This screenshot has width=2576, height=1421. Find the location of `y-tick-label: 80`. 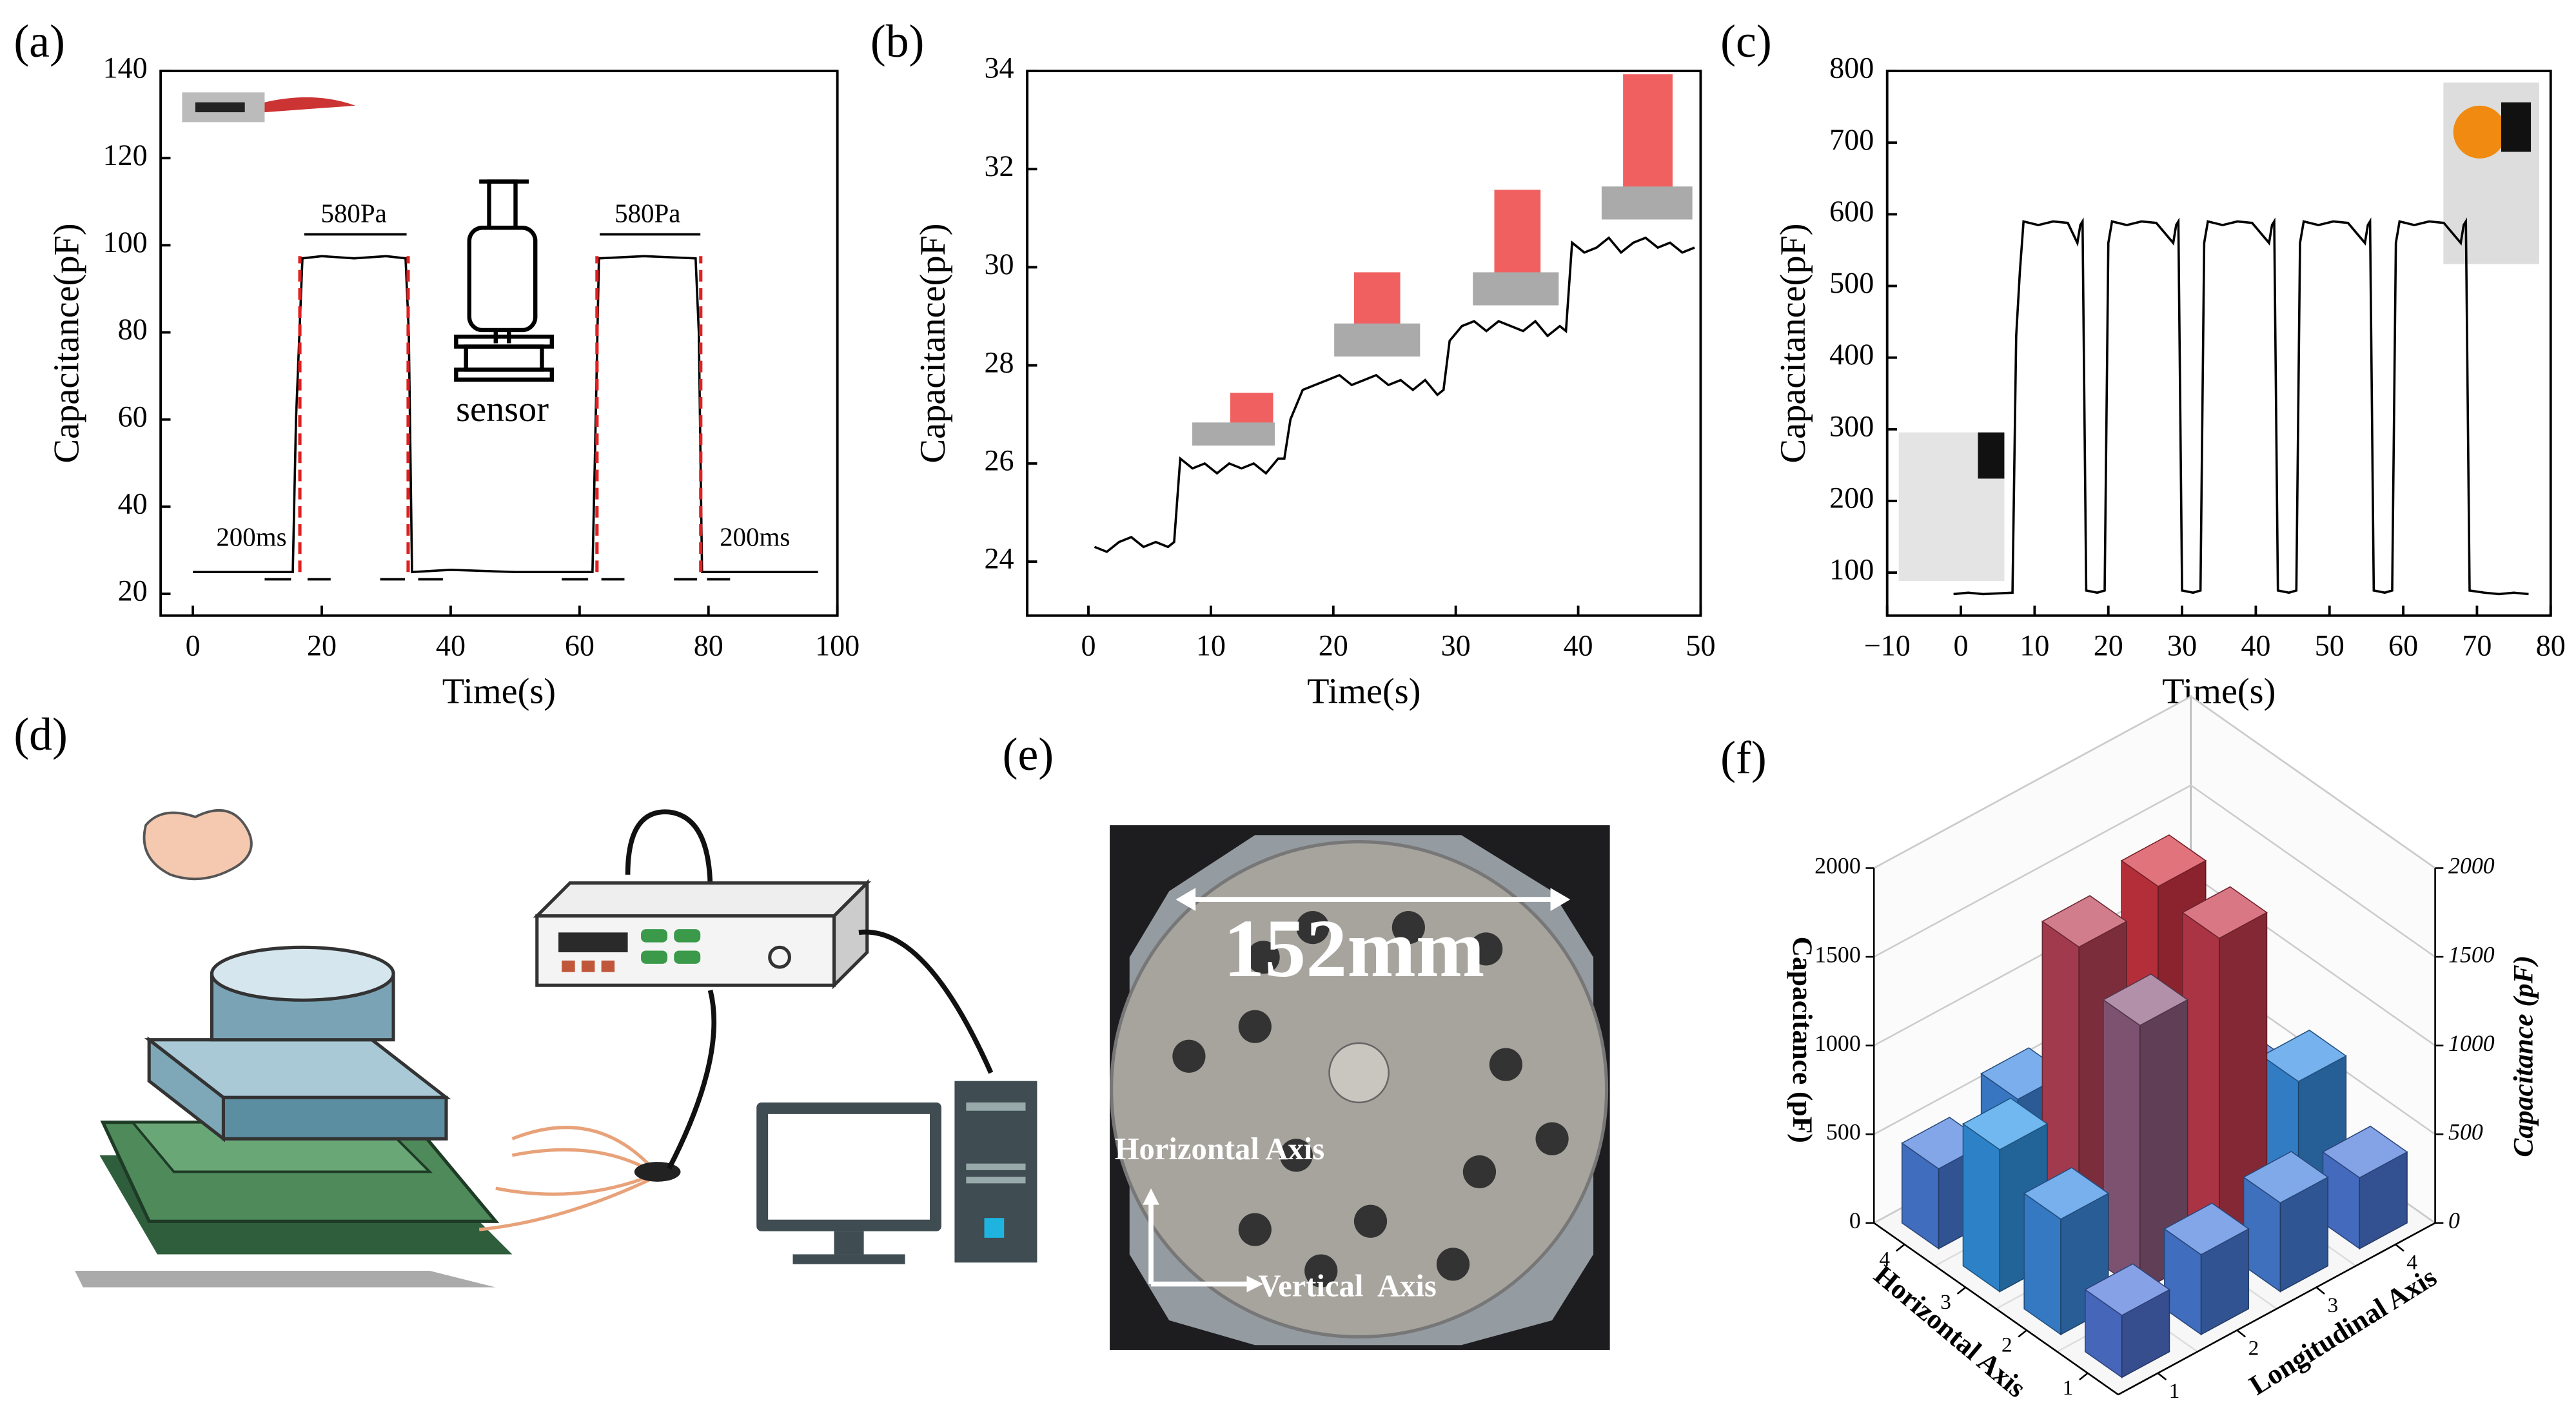

y-tick-label: 80 is located at coordinates (133, 329).